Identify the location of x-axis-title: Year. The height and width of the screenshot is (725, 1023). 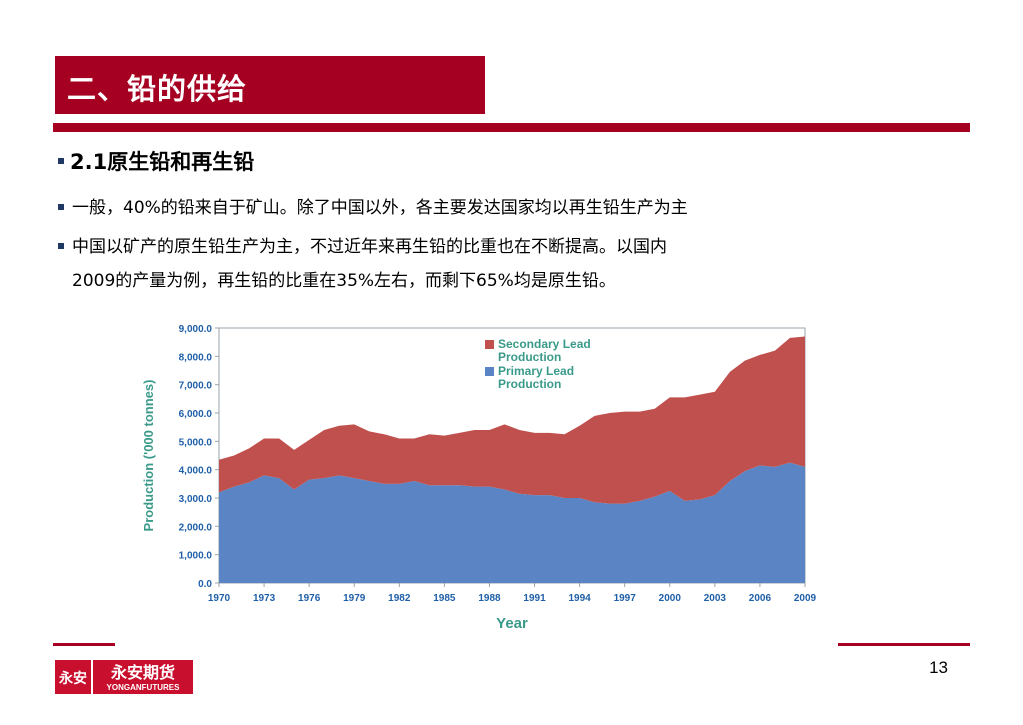
(512, 623).